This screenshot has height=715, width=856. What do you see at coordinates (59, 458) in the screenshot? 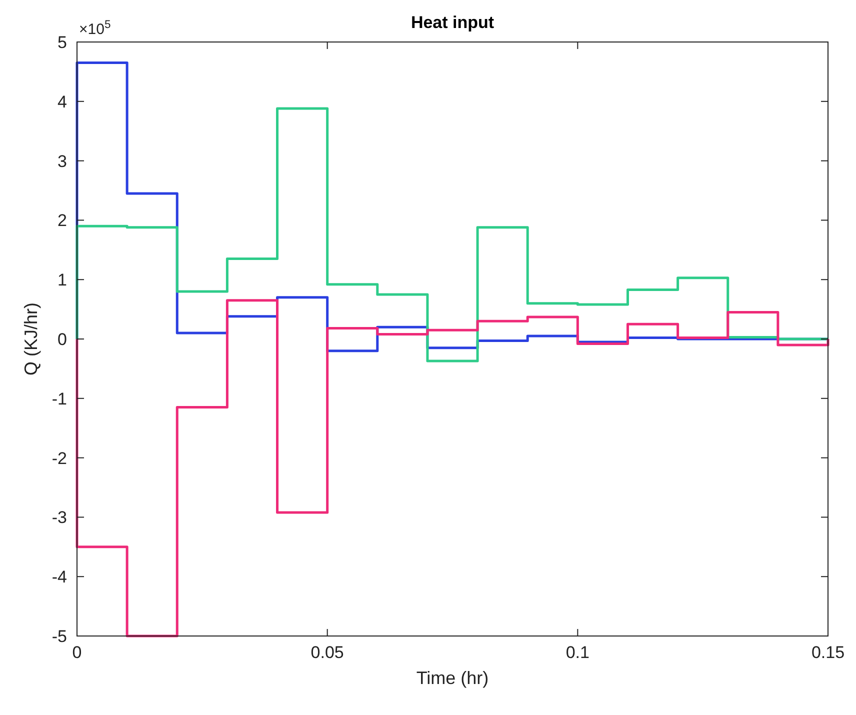
I see `y-tick-label: -2` at bounding box center [59, 458].